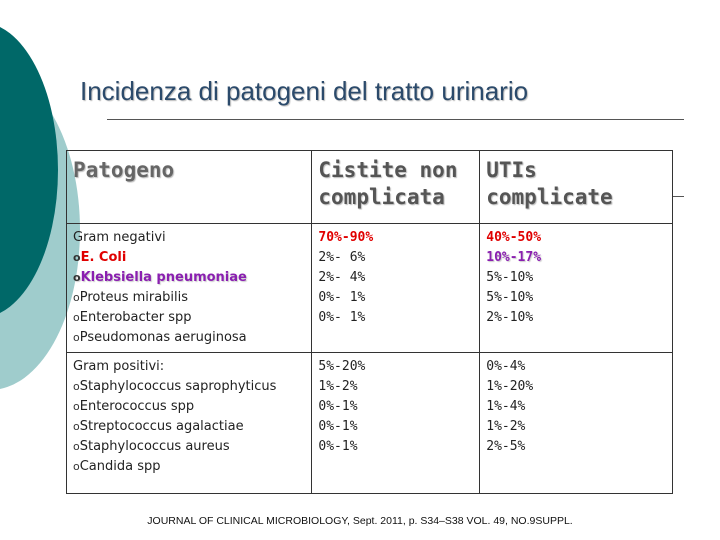 The height and width of the screenshot is (540, 720). I want to click on percent-range: 40%-50%, so click(514, 237).